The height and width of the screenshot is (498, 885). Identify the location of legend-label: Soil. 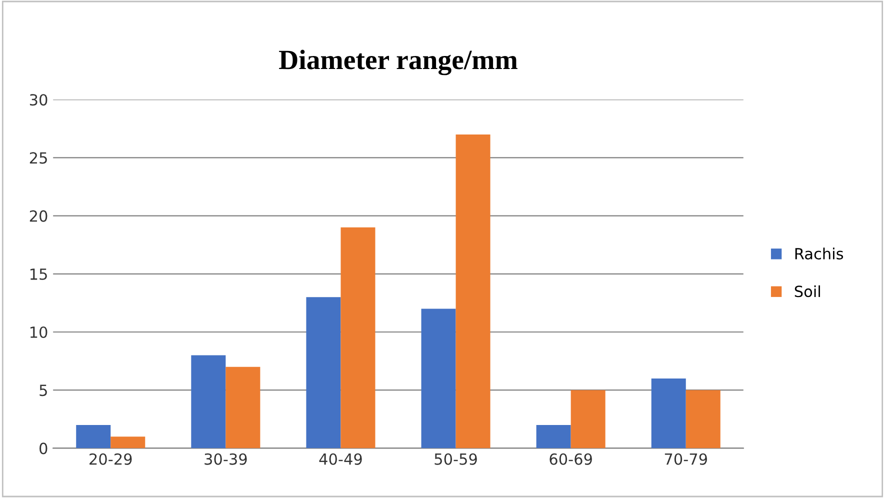
(807, 291).